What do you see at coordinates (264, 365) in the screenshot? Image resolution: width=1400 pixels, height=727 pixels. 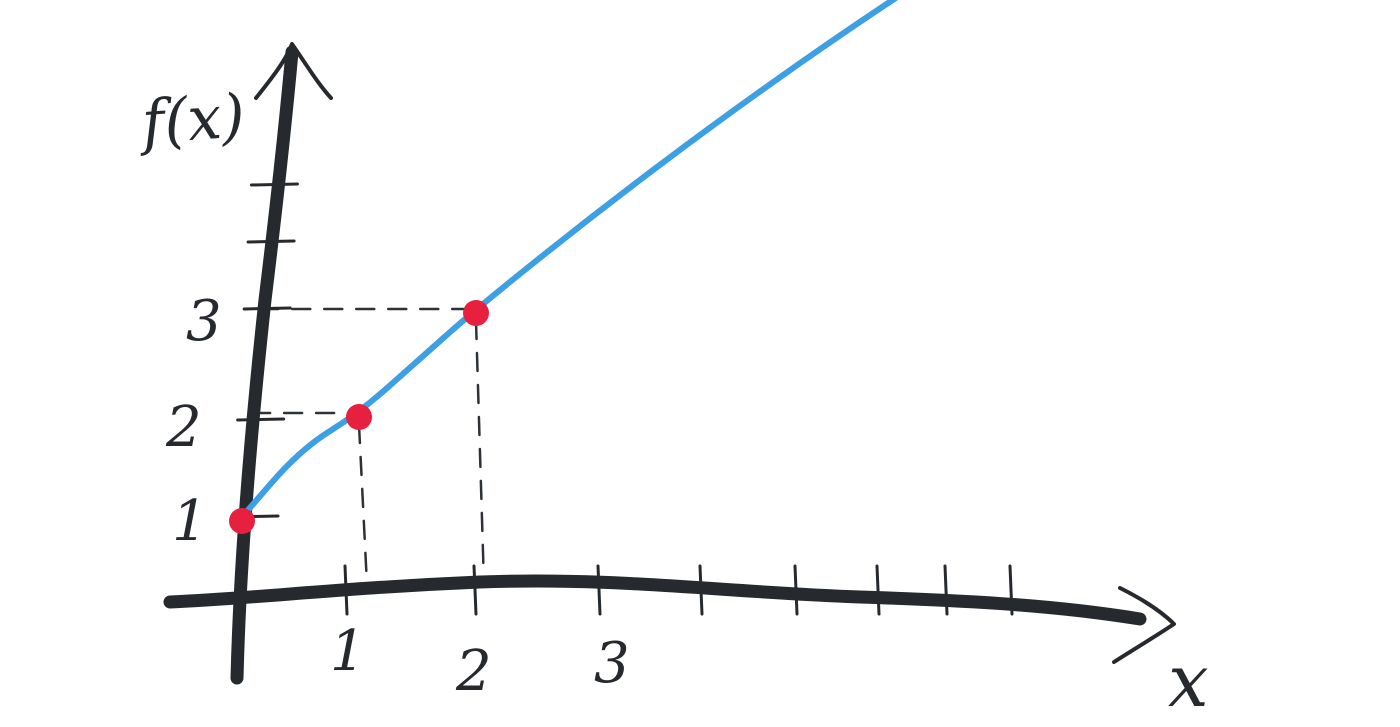 I see `y-axis` at bounding box center [264, 365].